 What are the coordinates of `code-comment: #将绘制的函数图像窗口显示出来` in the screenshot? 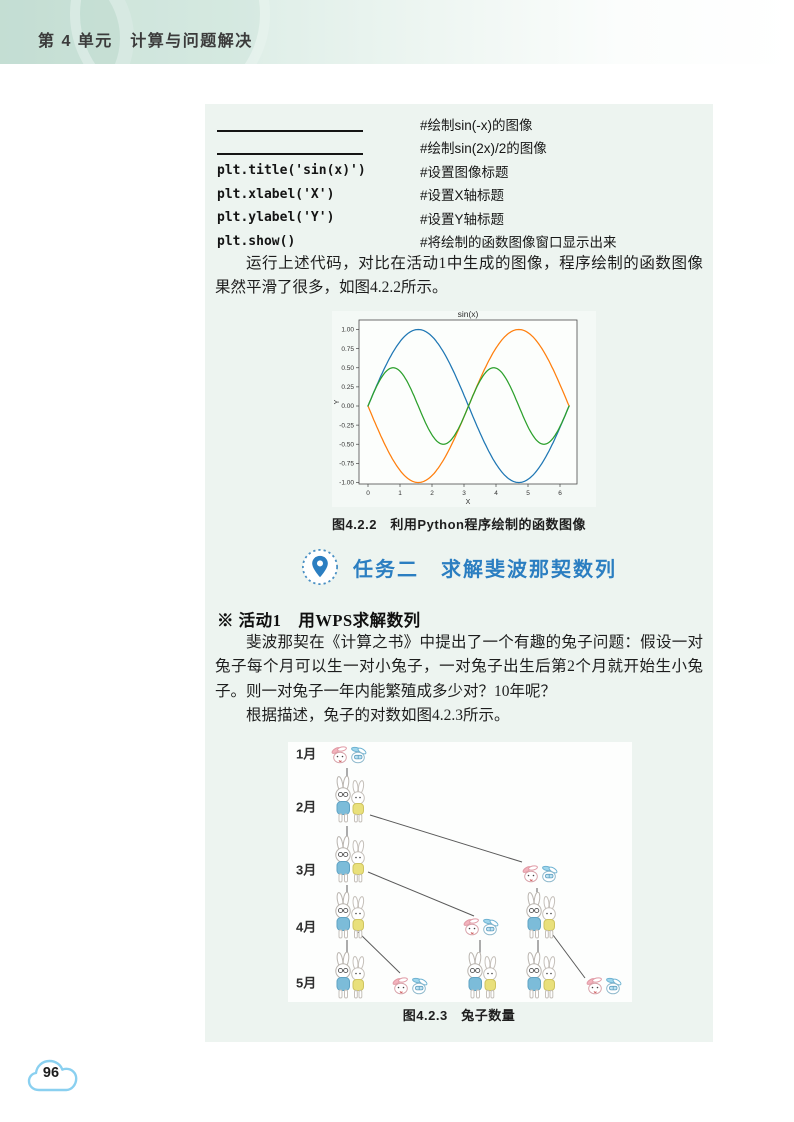 It's located at (518, 243).